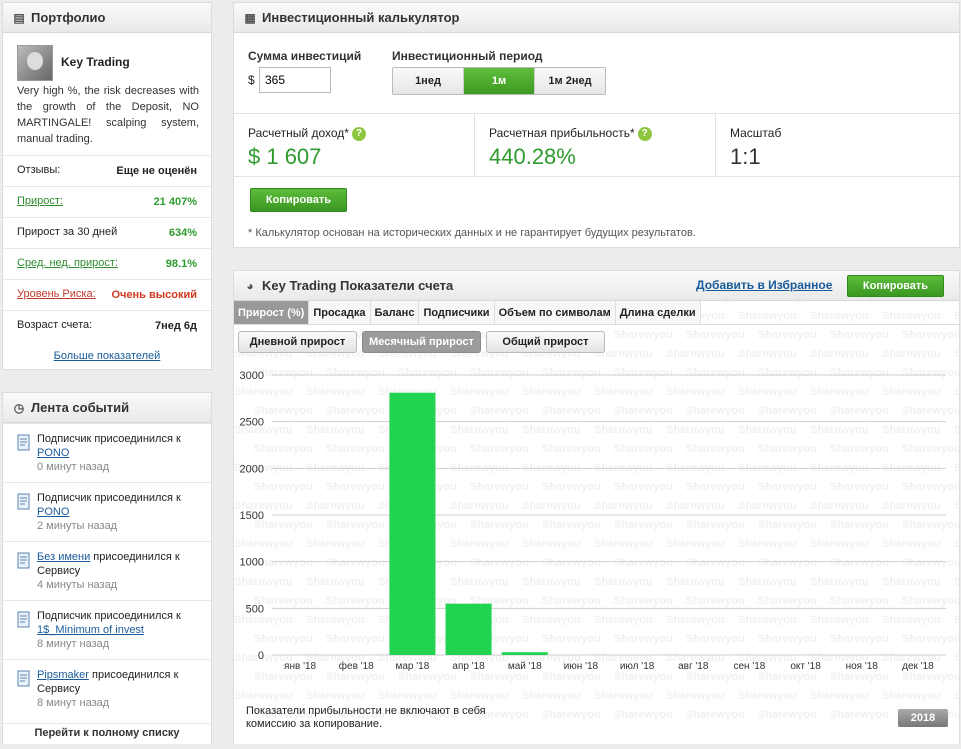 The image size is (961, 749). What do you see at coordinates (749, 666) in the screenshot?
I see `x-tick-label: сен '18` at bounding box center [749, 666].